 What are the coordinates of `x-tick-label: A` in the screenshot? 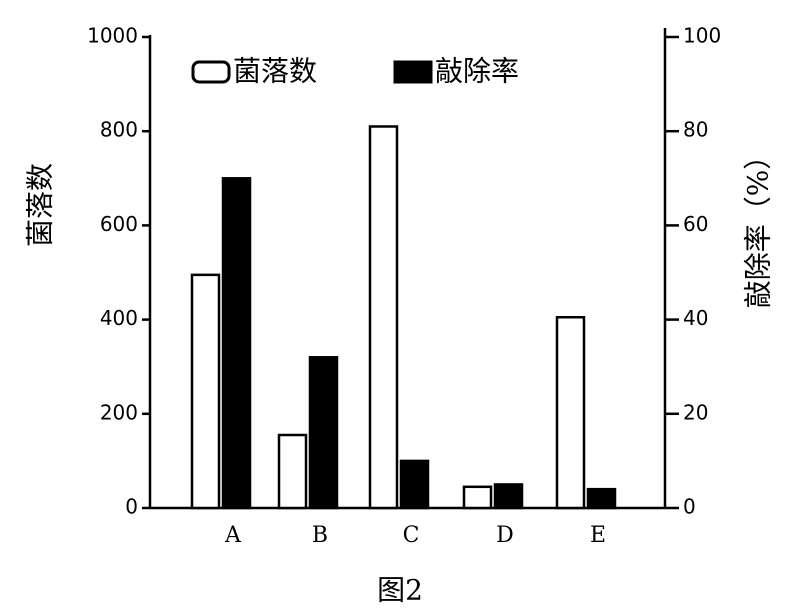 It's located at (233, 535).